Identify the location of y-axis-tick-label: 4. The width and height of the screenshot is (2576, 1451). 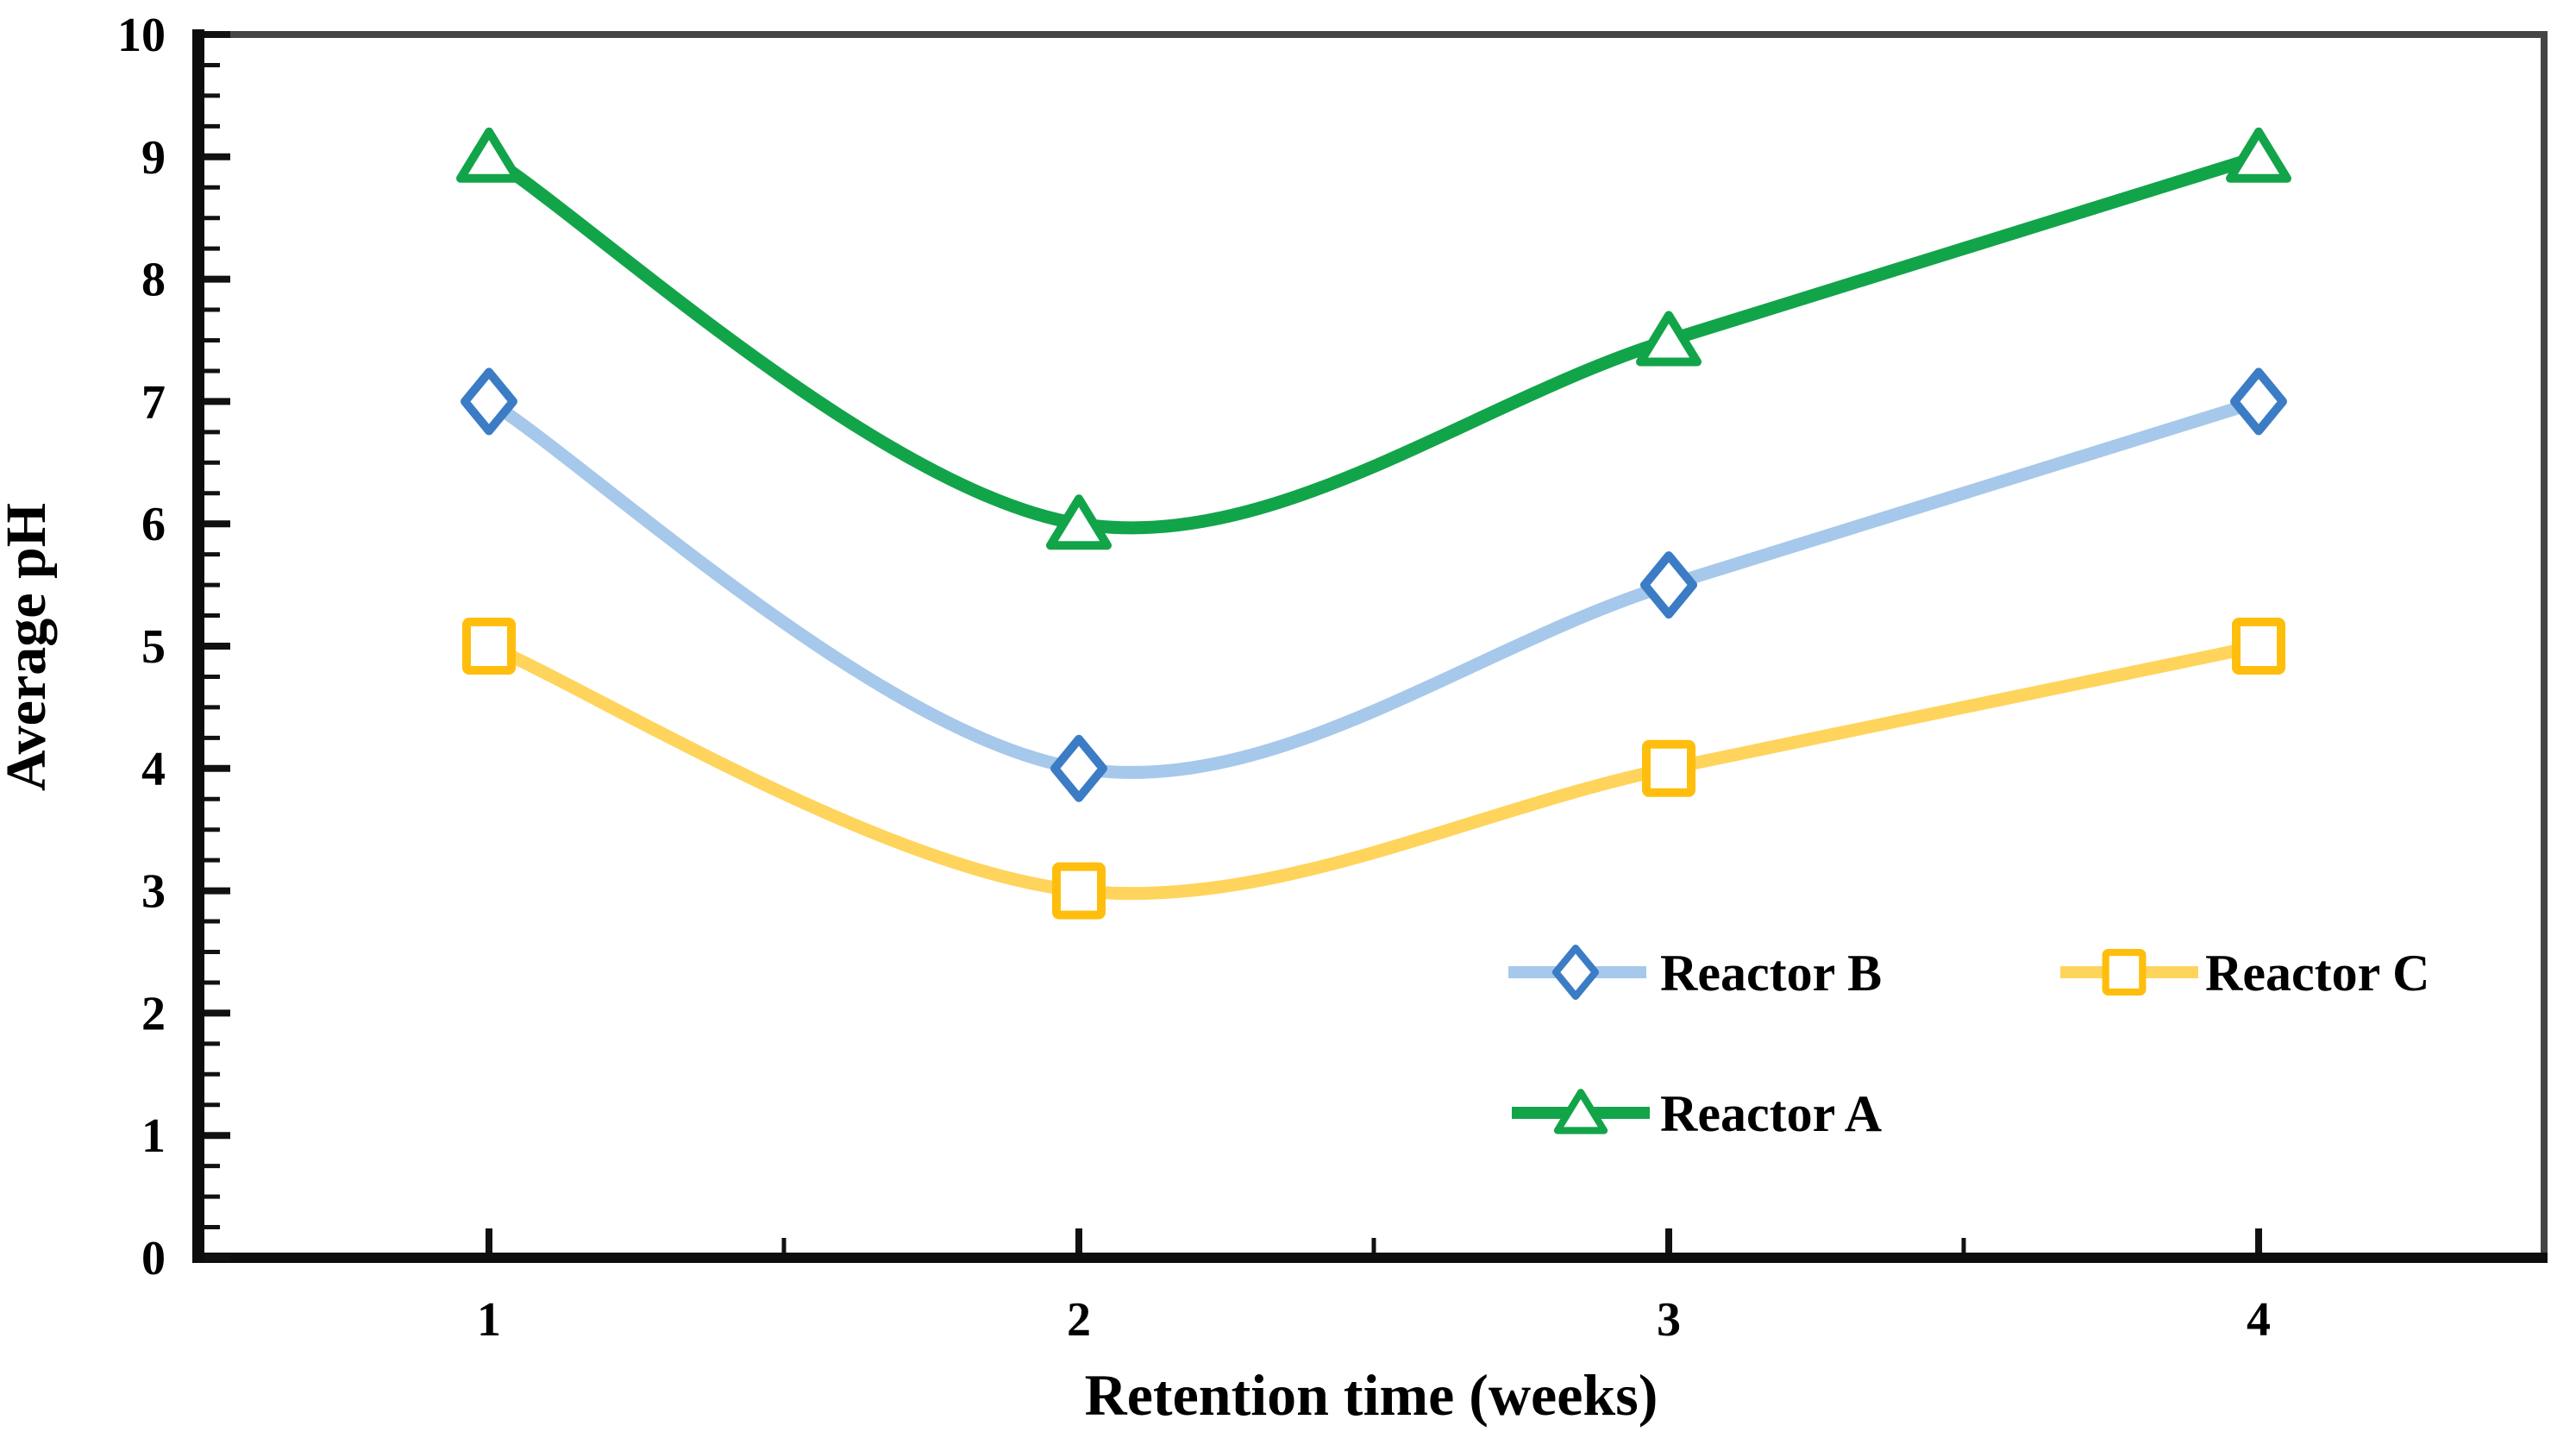
(153, 769).